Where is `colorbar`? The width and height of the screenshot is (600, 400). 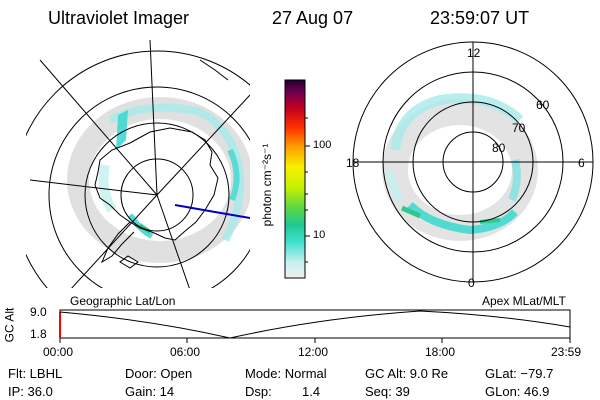
colorbar is located at coordinates (295, 179).